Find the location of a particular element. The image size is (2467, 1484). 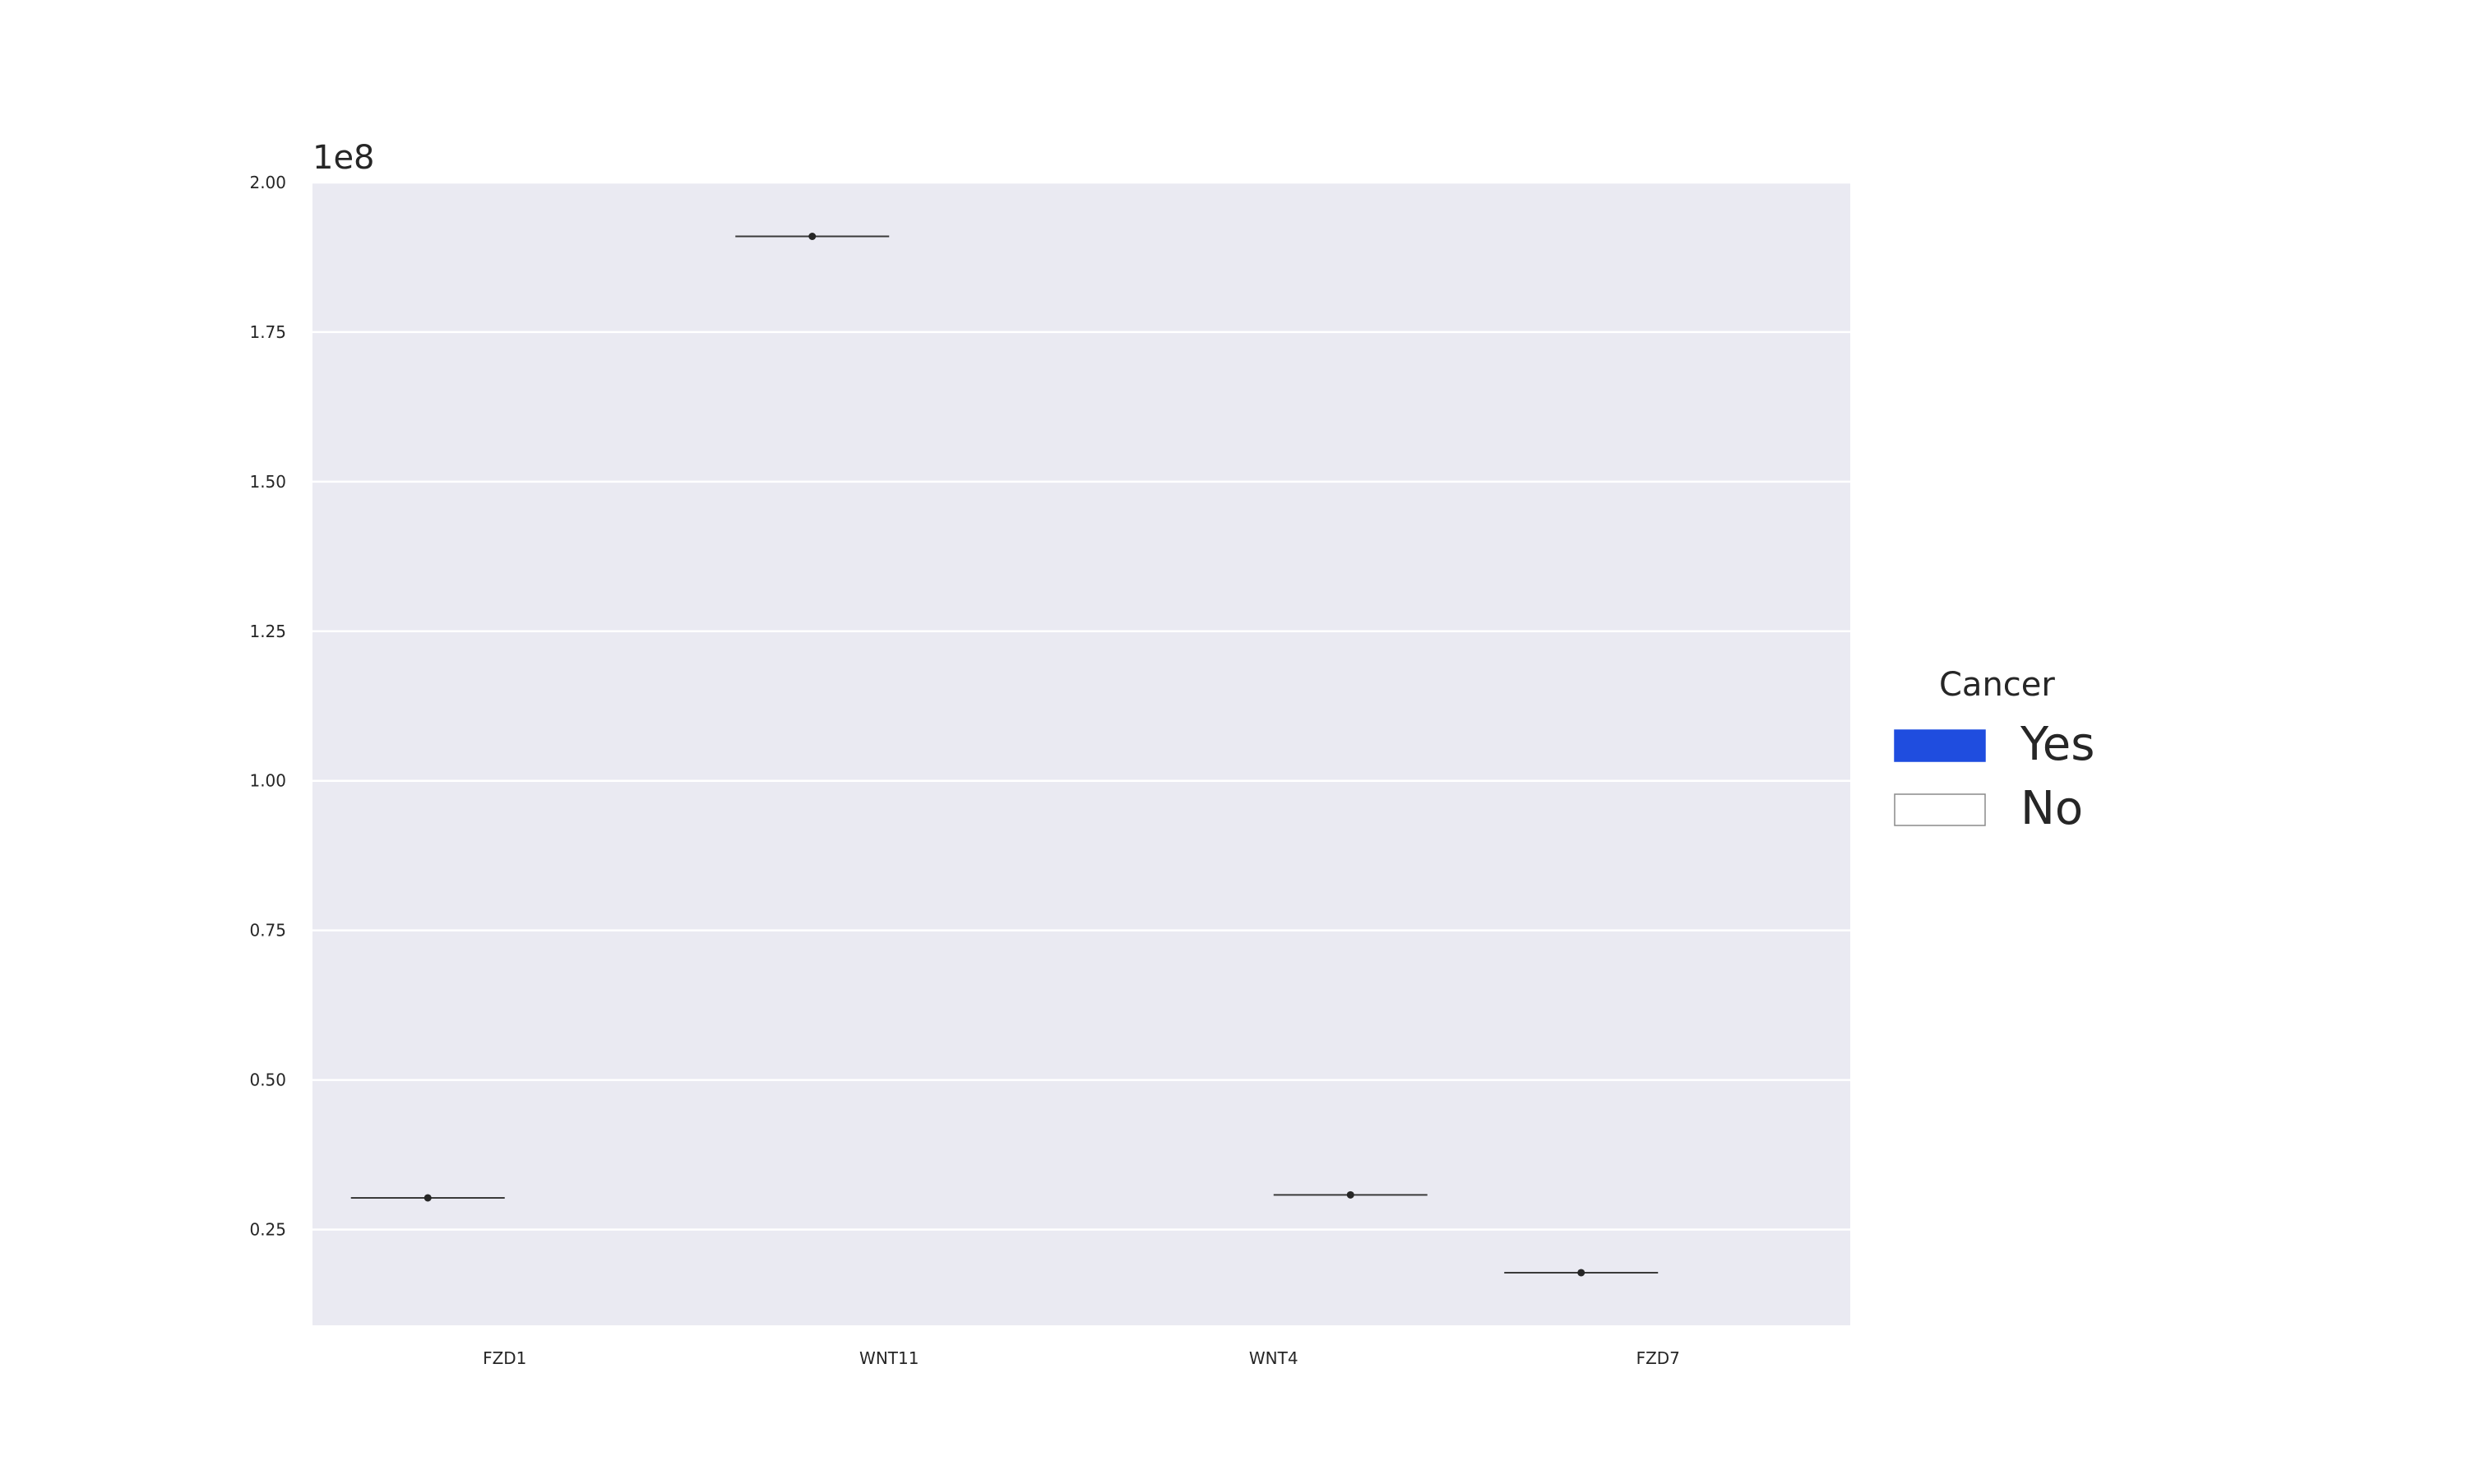

y-tick-label: 1.50 is located at coordinates (267, 482).